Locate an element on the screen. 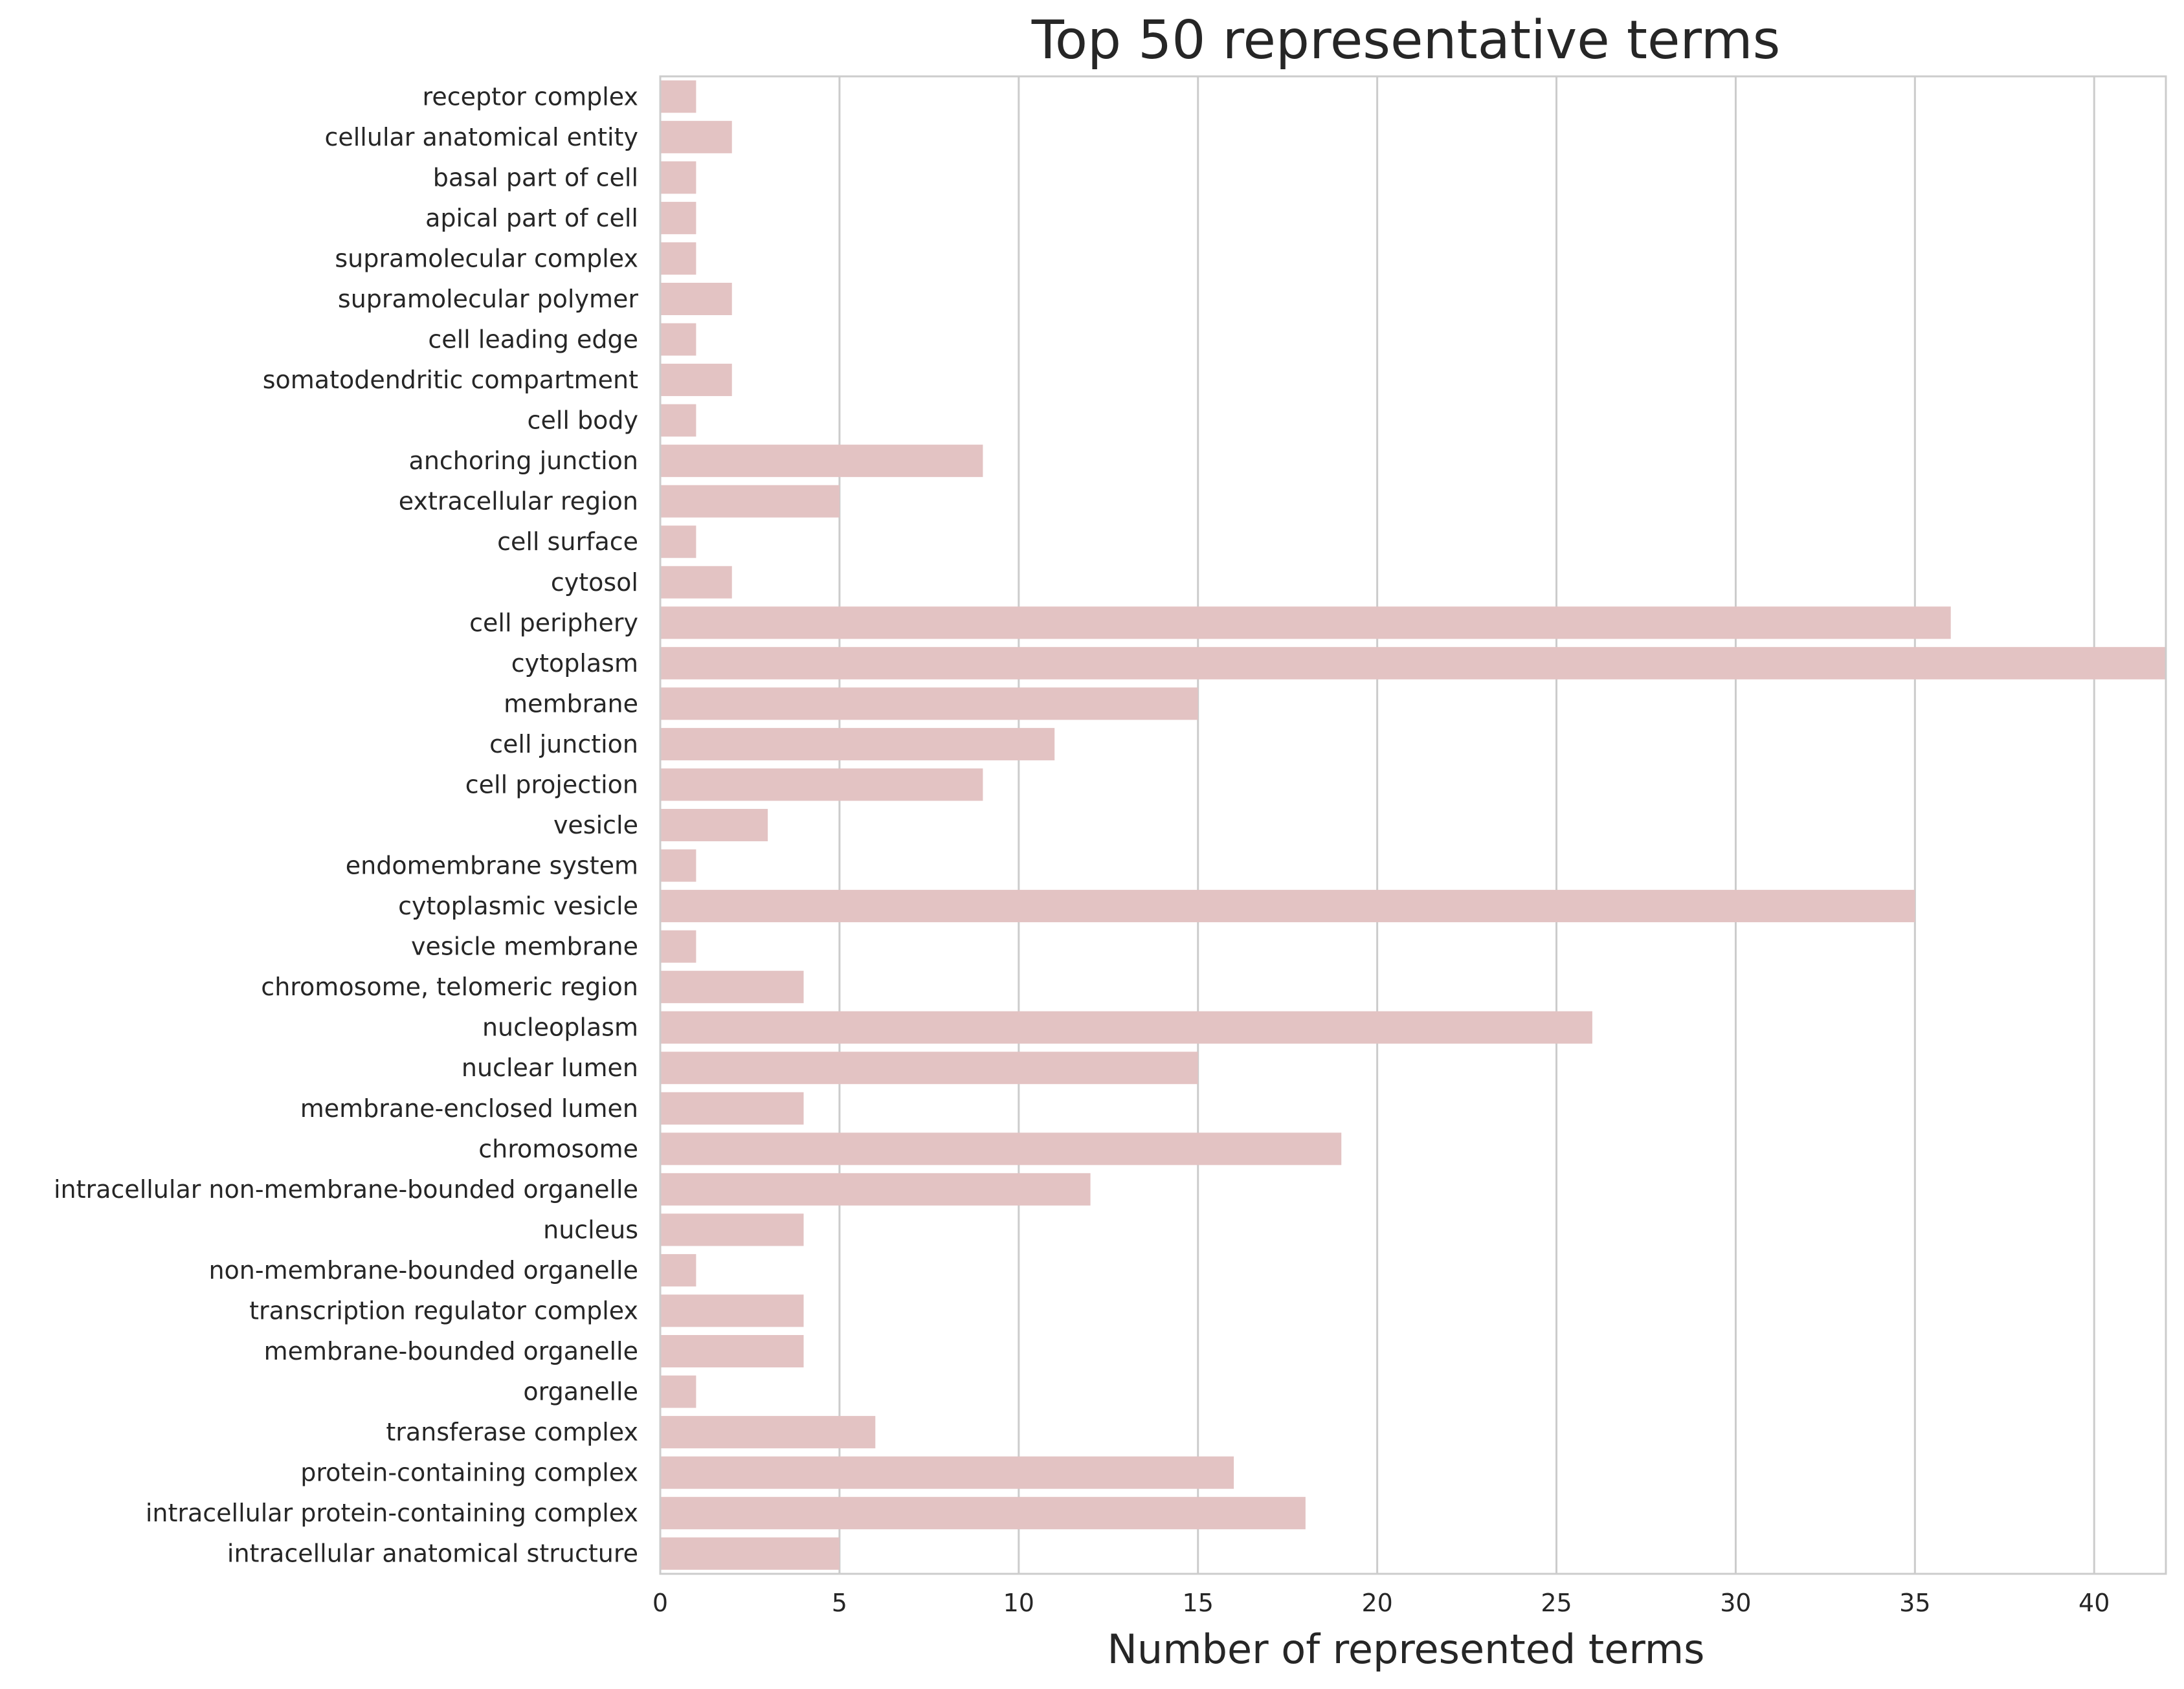 This screenshot has width=2184, height=1689. x-axis-label: Number of represented terms is located at coordinates (1407, 1649).